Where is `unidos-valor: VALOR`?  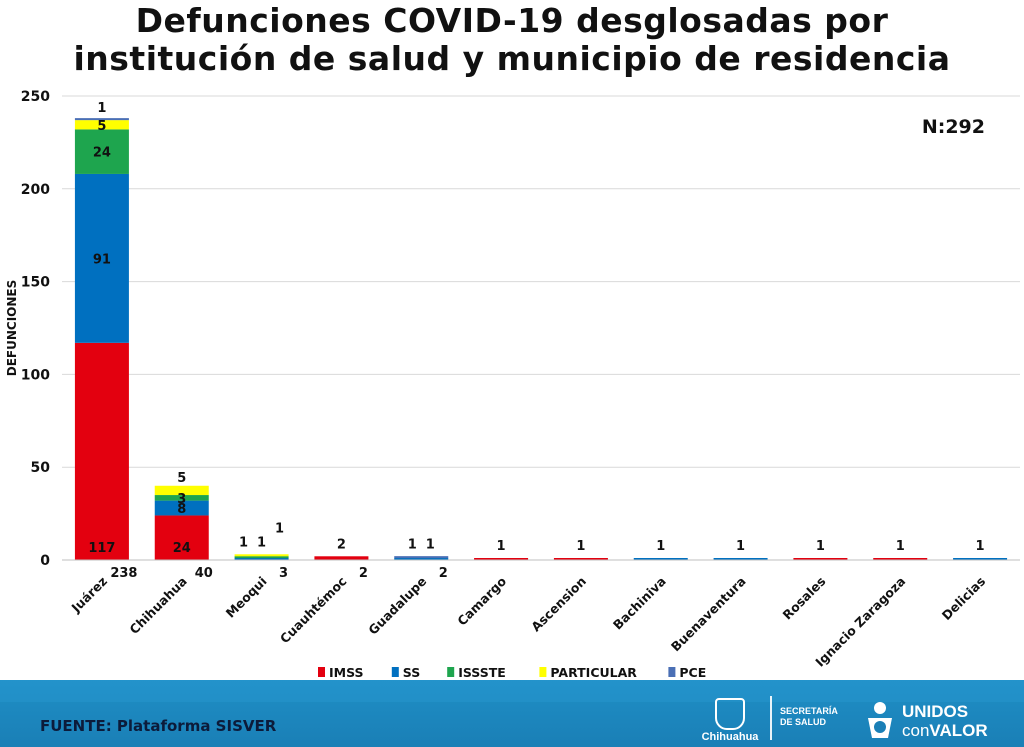
unidos-valor: VALOR is located at coordinates (958, 730).